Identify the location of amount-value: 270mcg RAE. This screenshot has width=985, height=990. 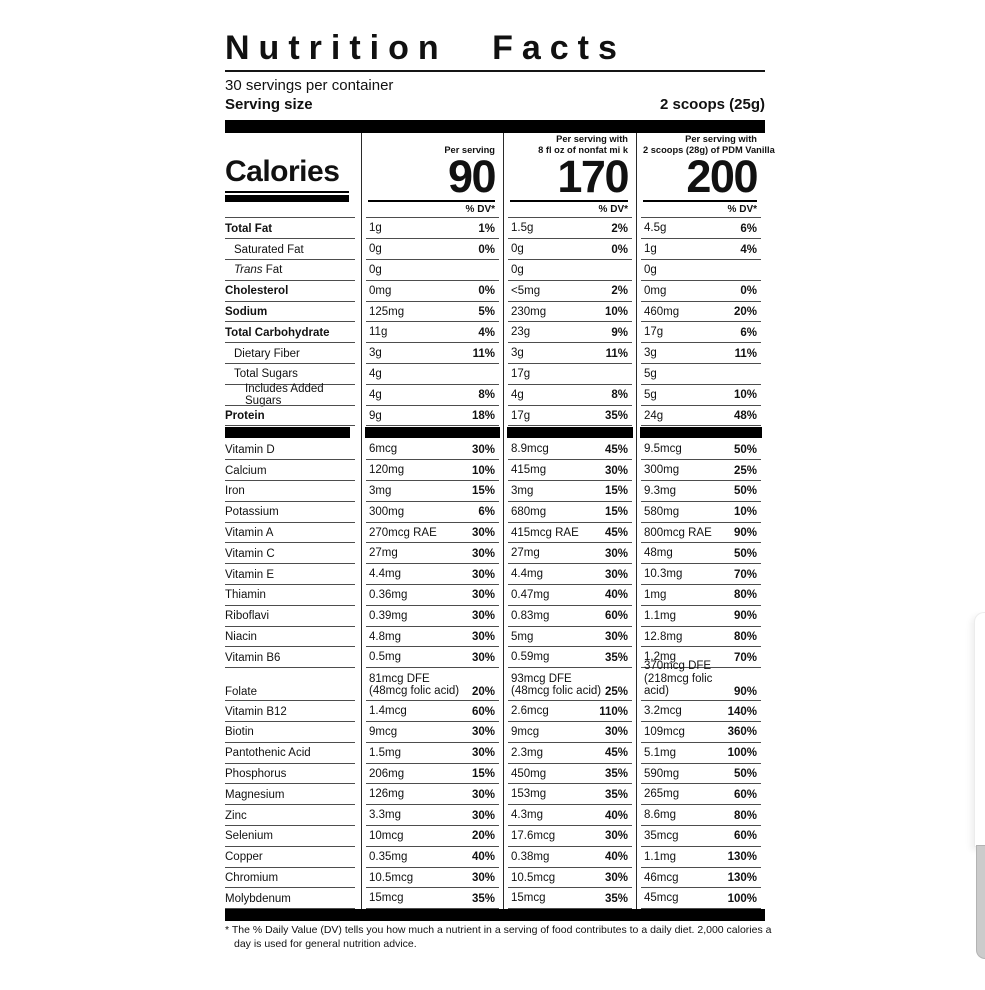
(403, 532).